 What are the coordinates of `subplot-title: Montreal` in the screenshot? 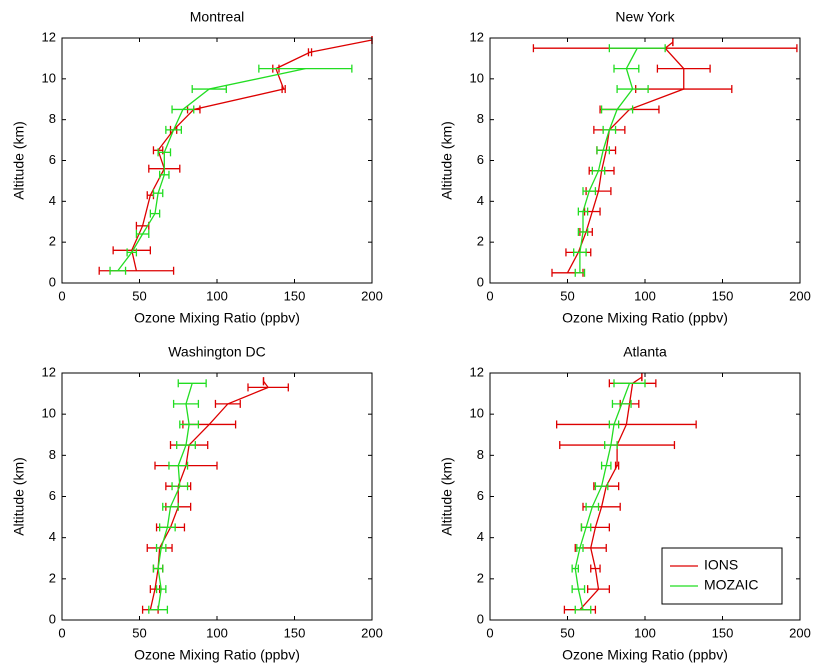 It's located at (217, 17).